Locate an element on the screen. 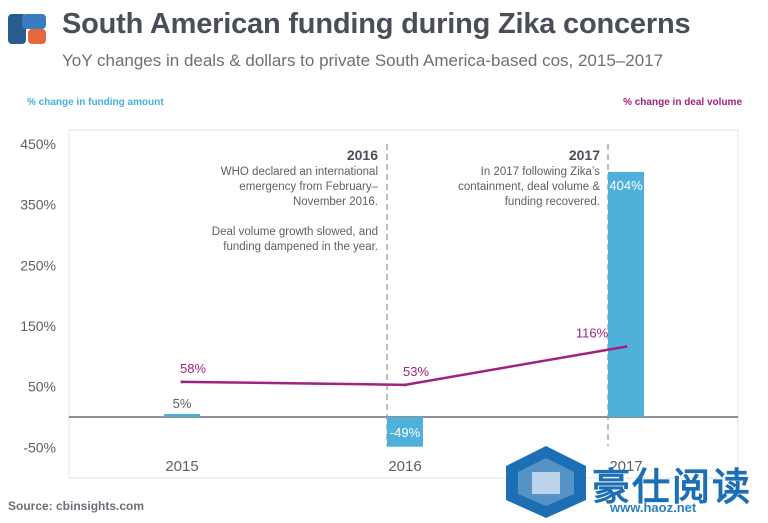  deal-volume-data-label: 53% is located at coordinates (416, 371).